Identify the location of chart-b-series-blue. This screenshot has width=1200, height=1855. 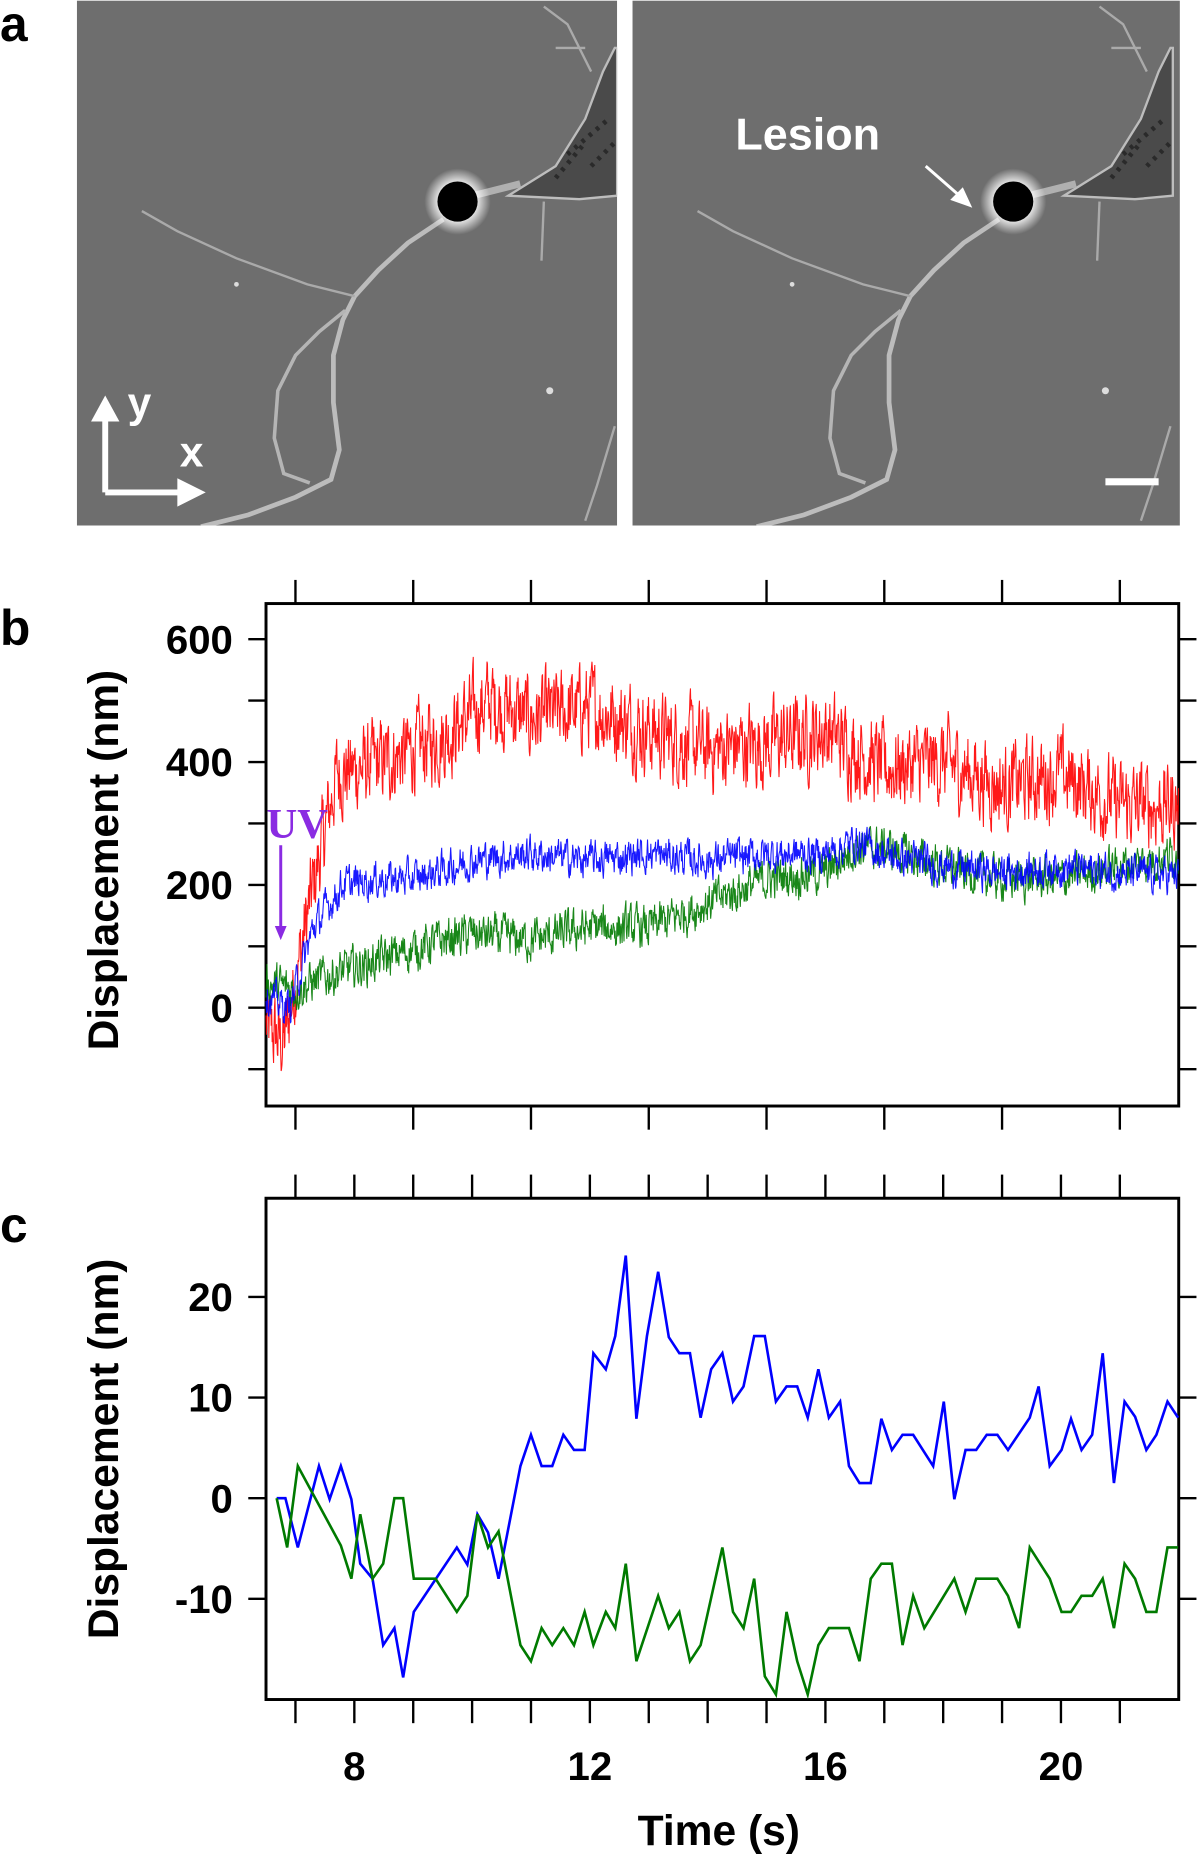
(722, 925).